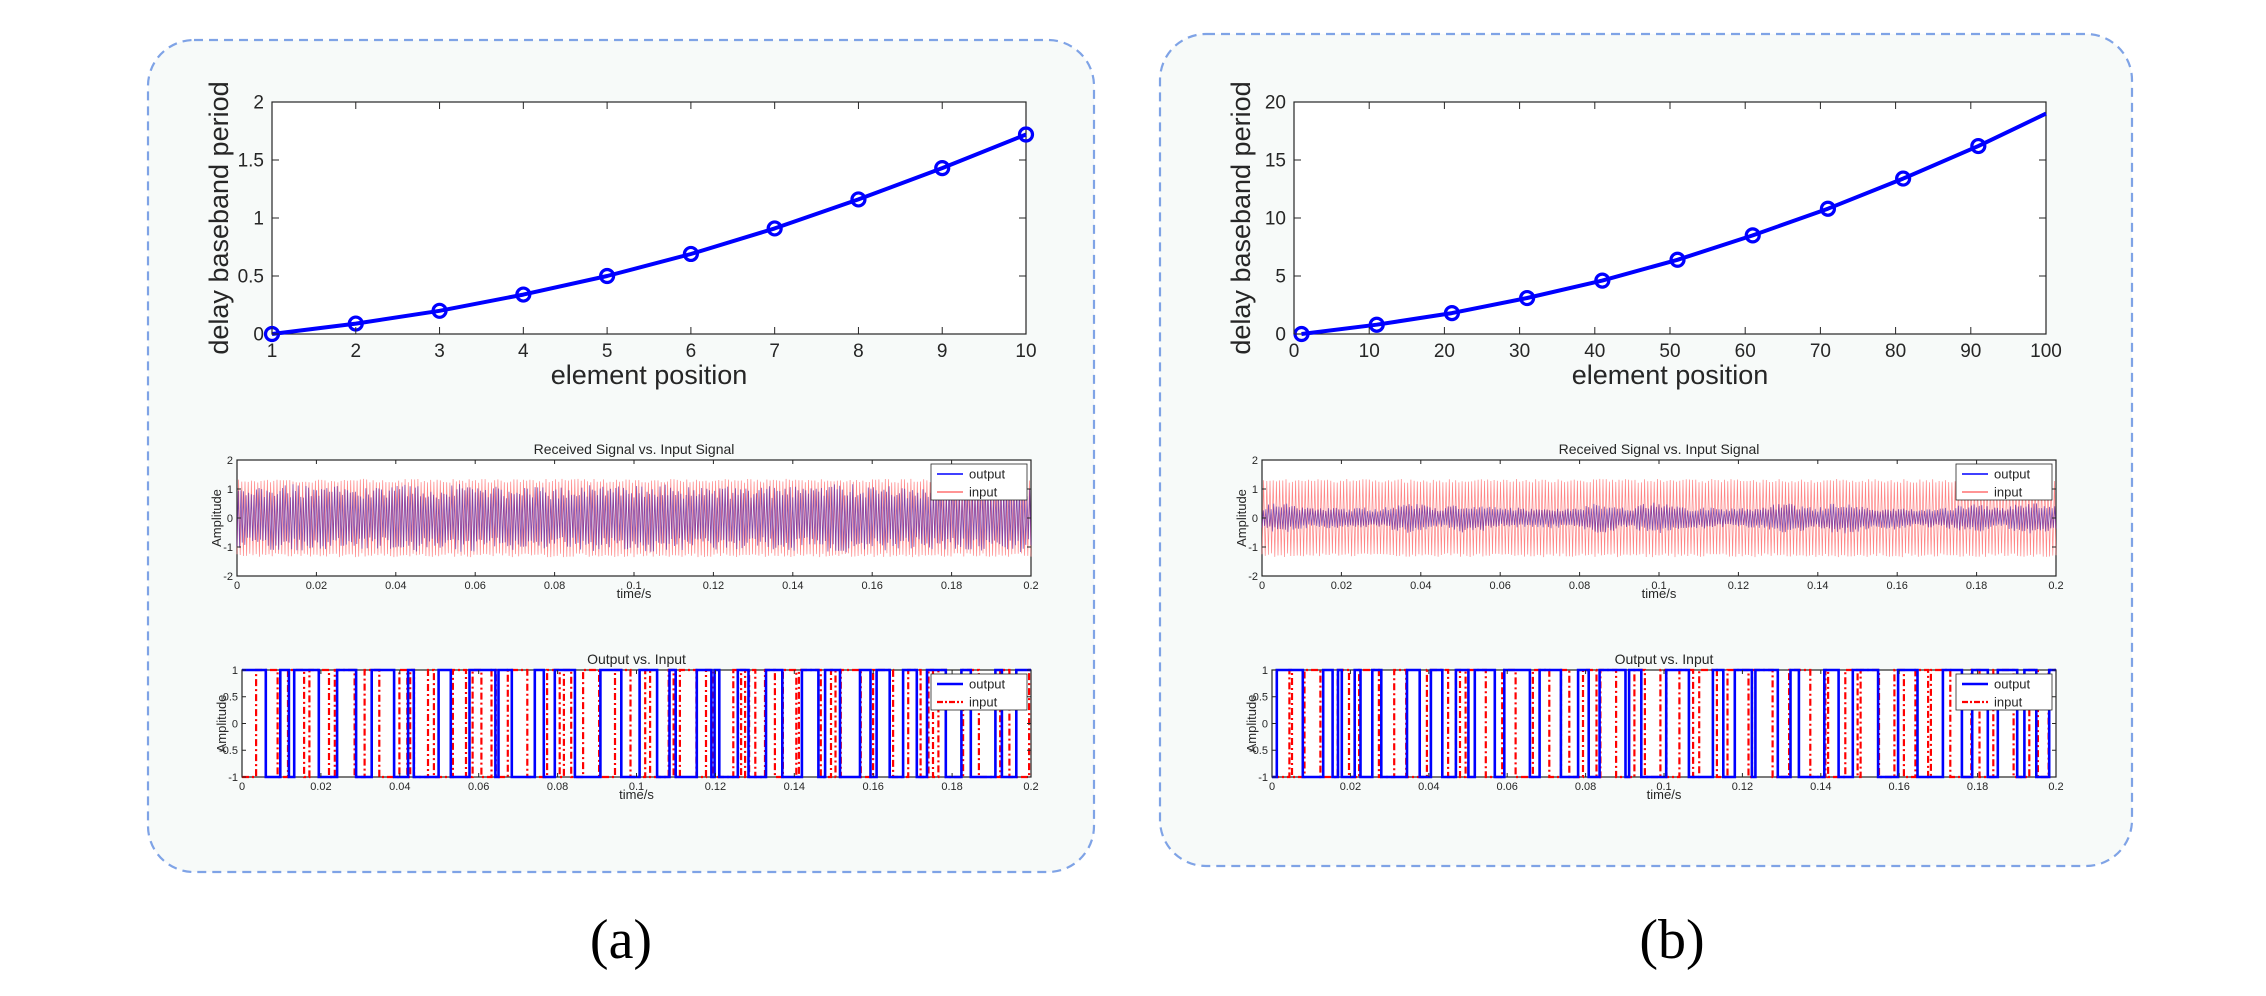 This screenshot has width=2266, height=996. Describe the element at coordinates (1594, 351) in the screenshot. I see `delay-chart-xtick-label: 40` at that location.